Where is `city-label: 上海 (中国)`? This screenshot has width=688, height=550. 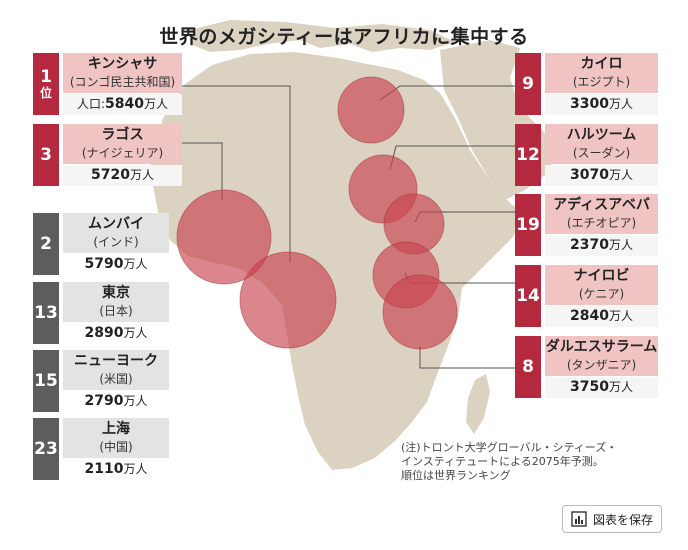 city-label: 上海 (中国) is located at coordinates (116, 438).